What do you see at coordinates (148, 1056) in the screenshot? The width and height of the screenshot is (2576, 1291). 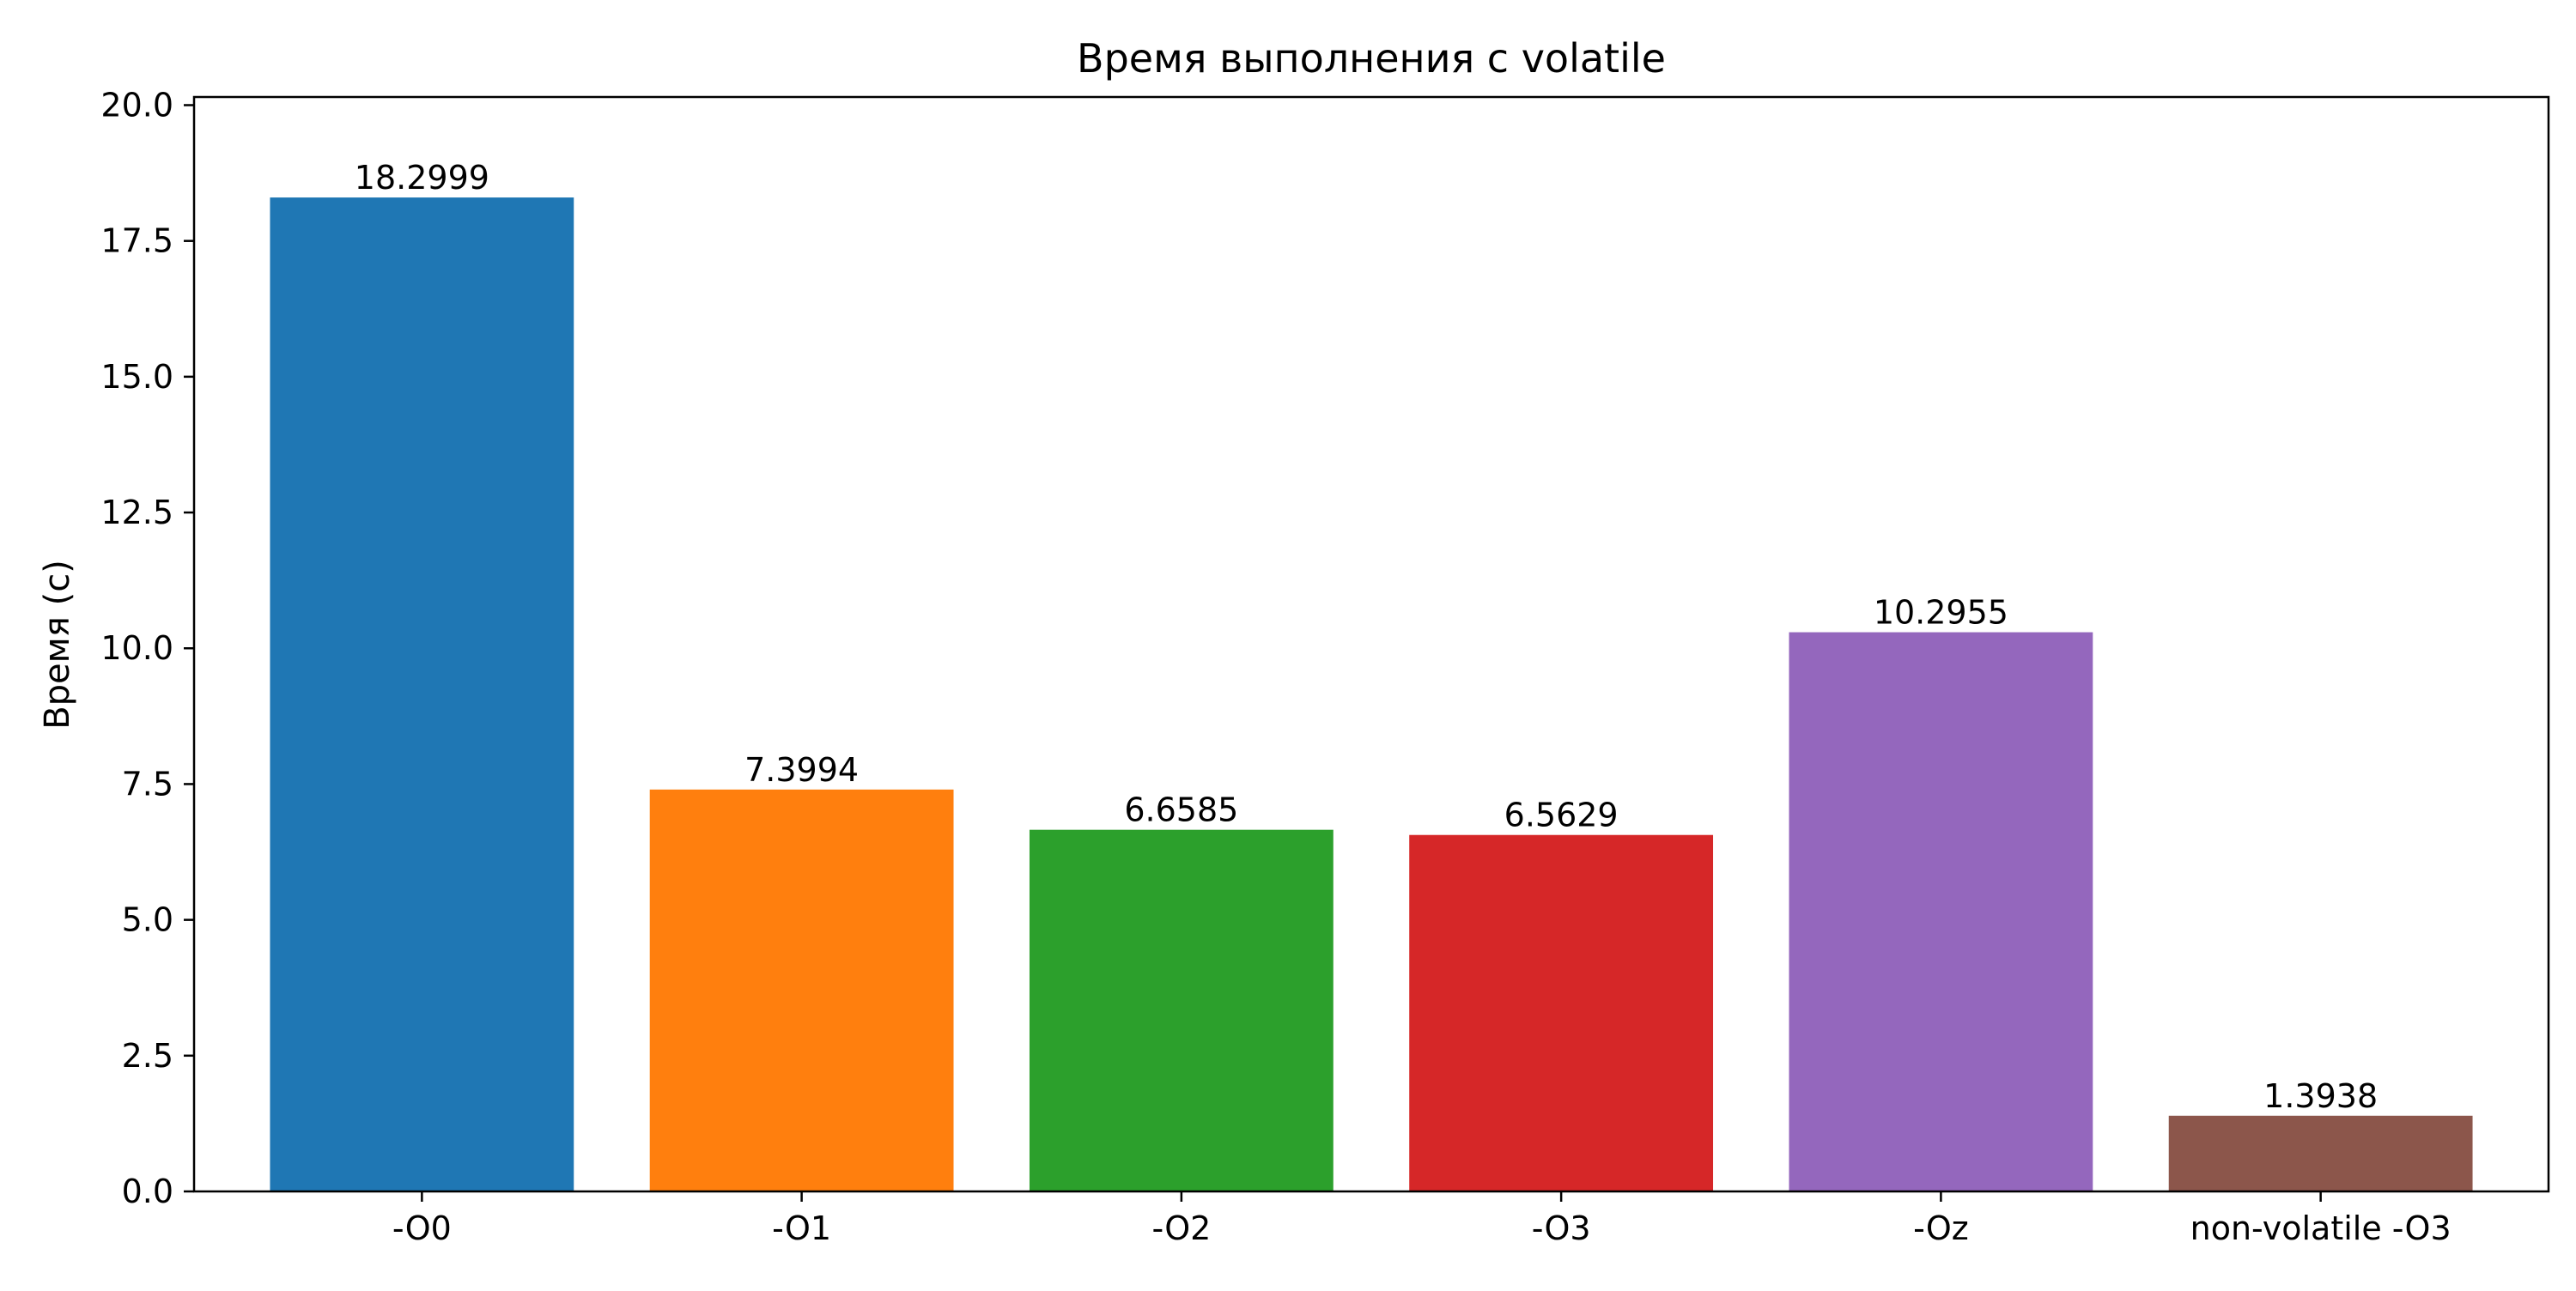 I see `y-tick-label-1: 2.5` at bounding box center [148, 1056].